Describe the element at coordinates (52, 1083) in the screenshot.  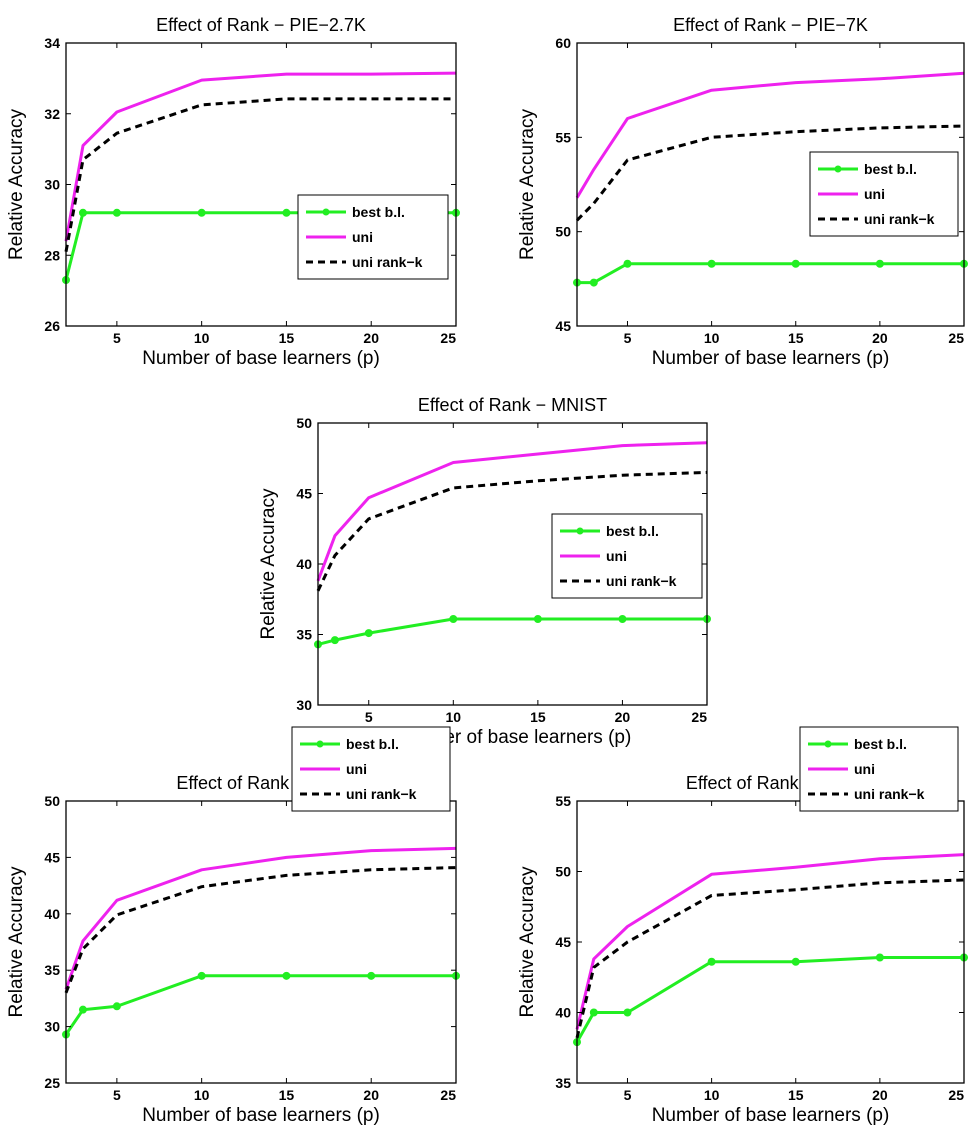
I see `y-tick-label: 25` at that location.